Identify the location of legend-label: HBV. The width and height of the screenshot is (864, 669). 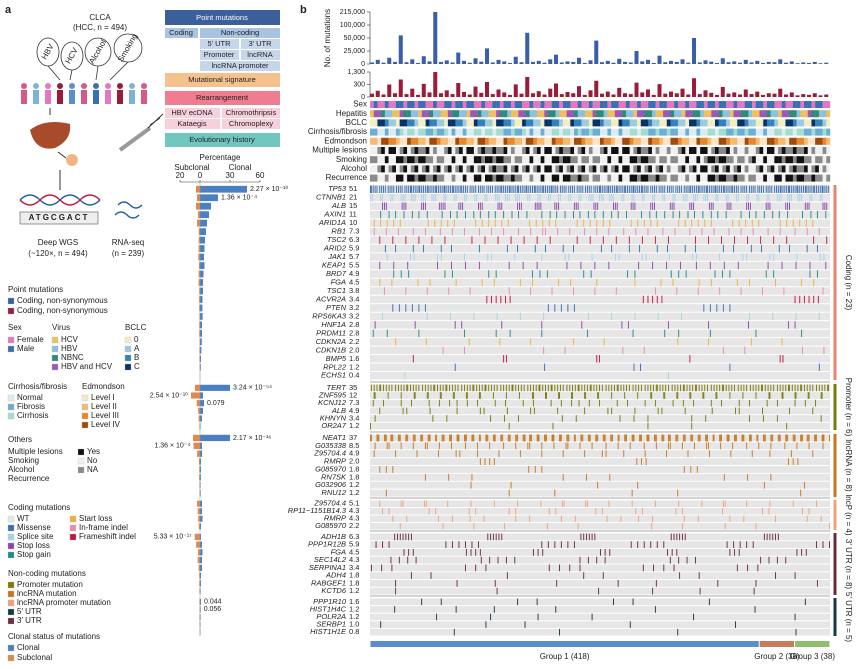
(69, 348).